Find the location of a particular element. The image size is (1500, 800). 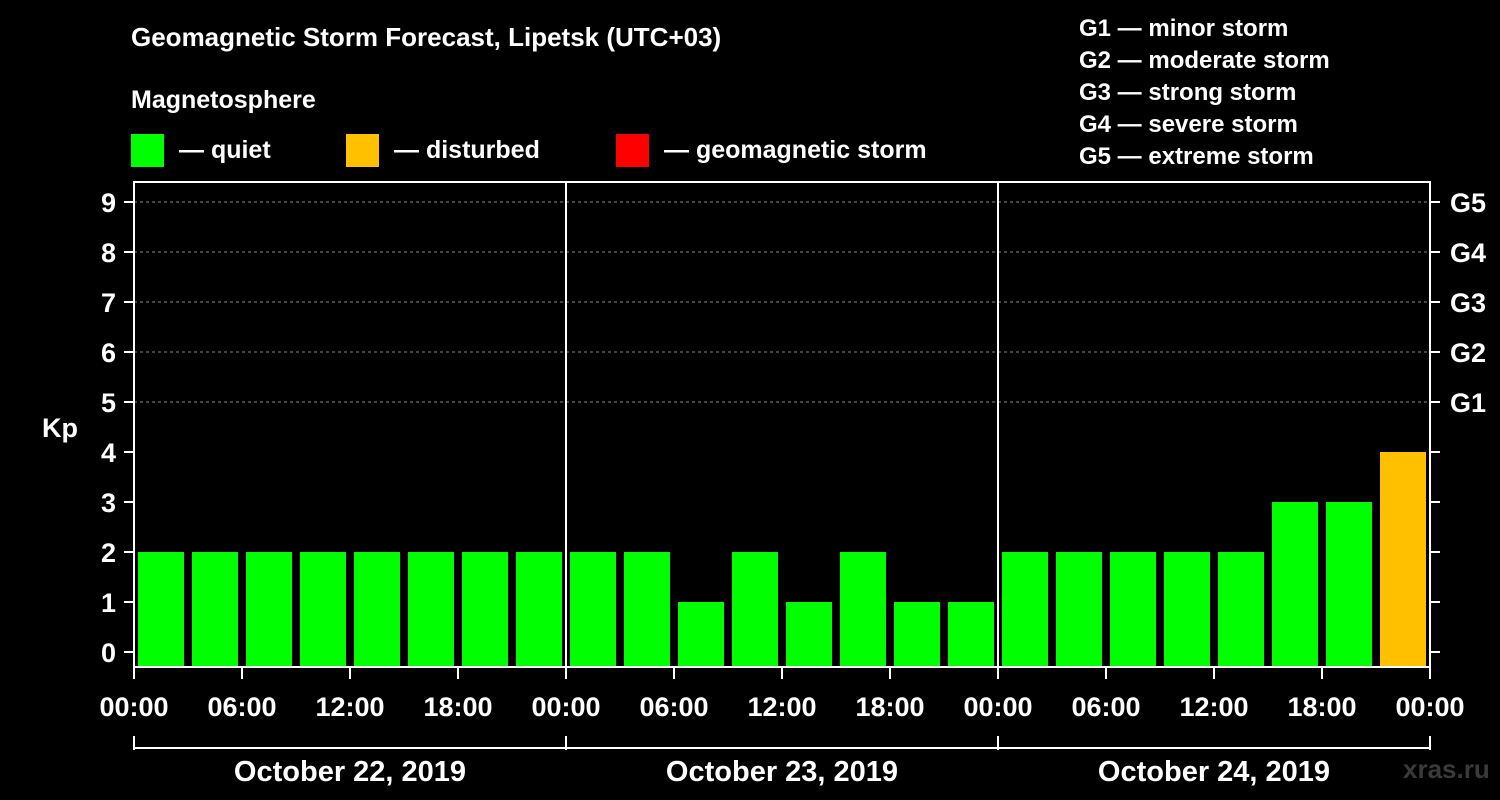

y-tick-label-1: 1 is located at coordinates (108, 603).